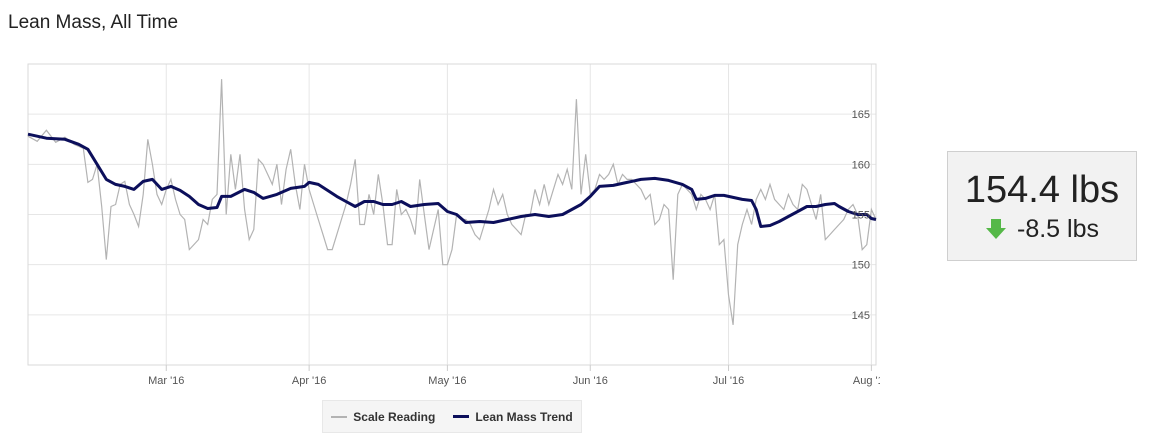  I want to click on lean-mass-summary: 154.4 lbs -8.5 lbs, so click(1042, 206).